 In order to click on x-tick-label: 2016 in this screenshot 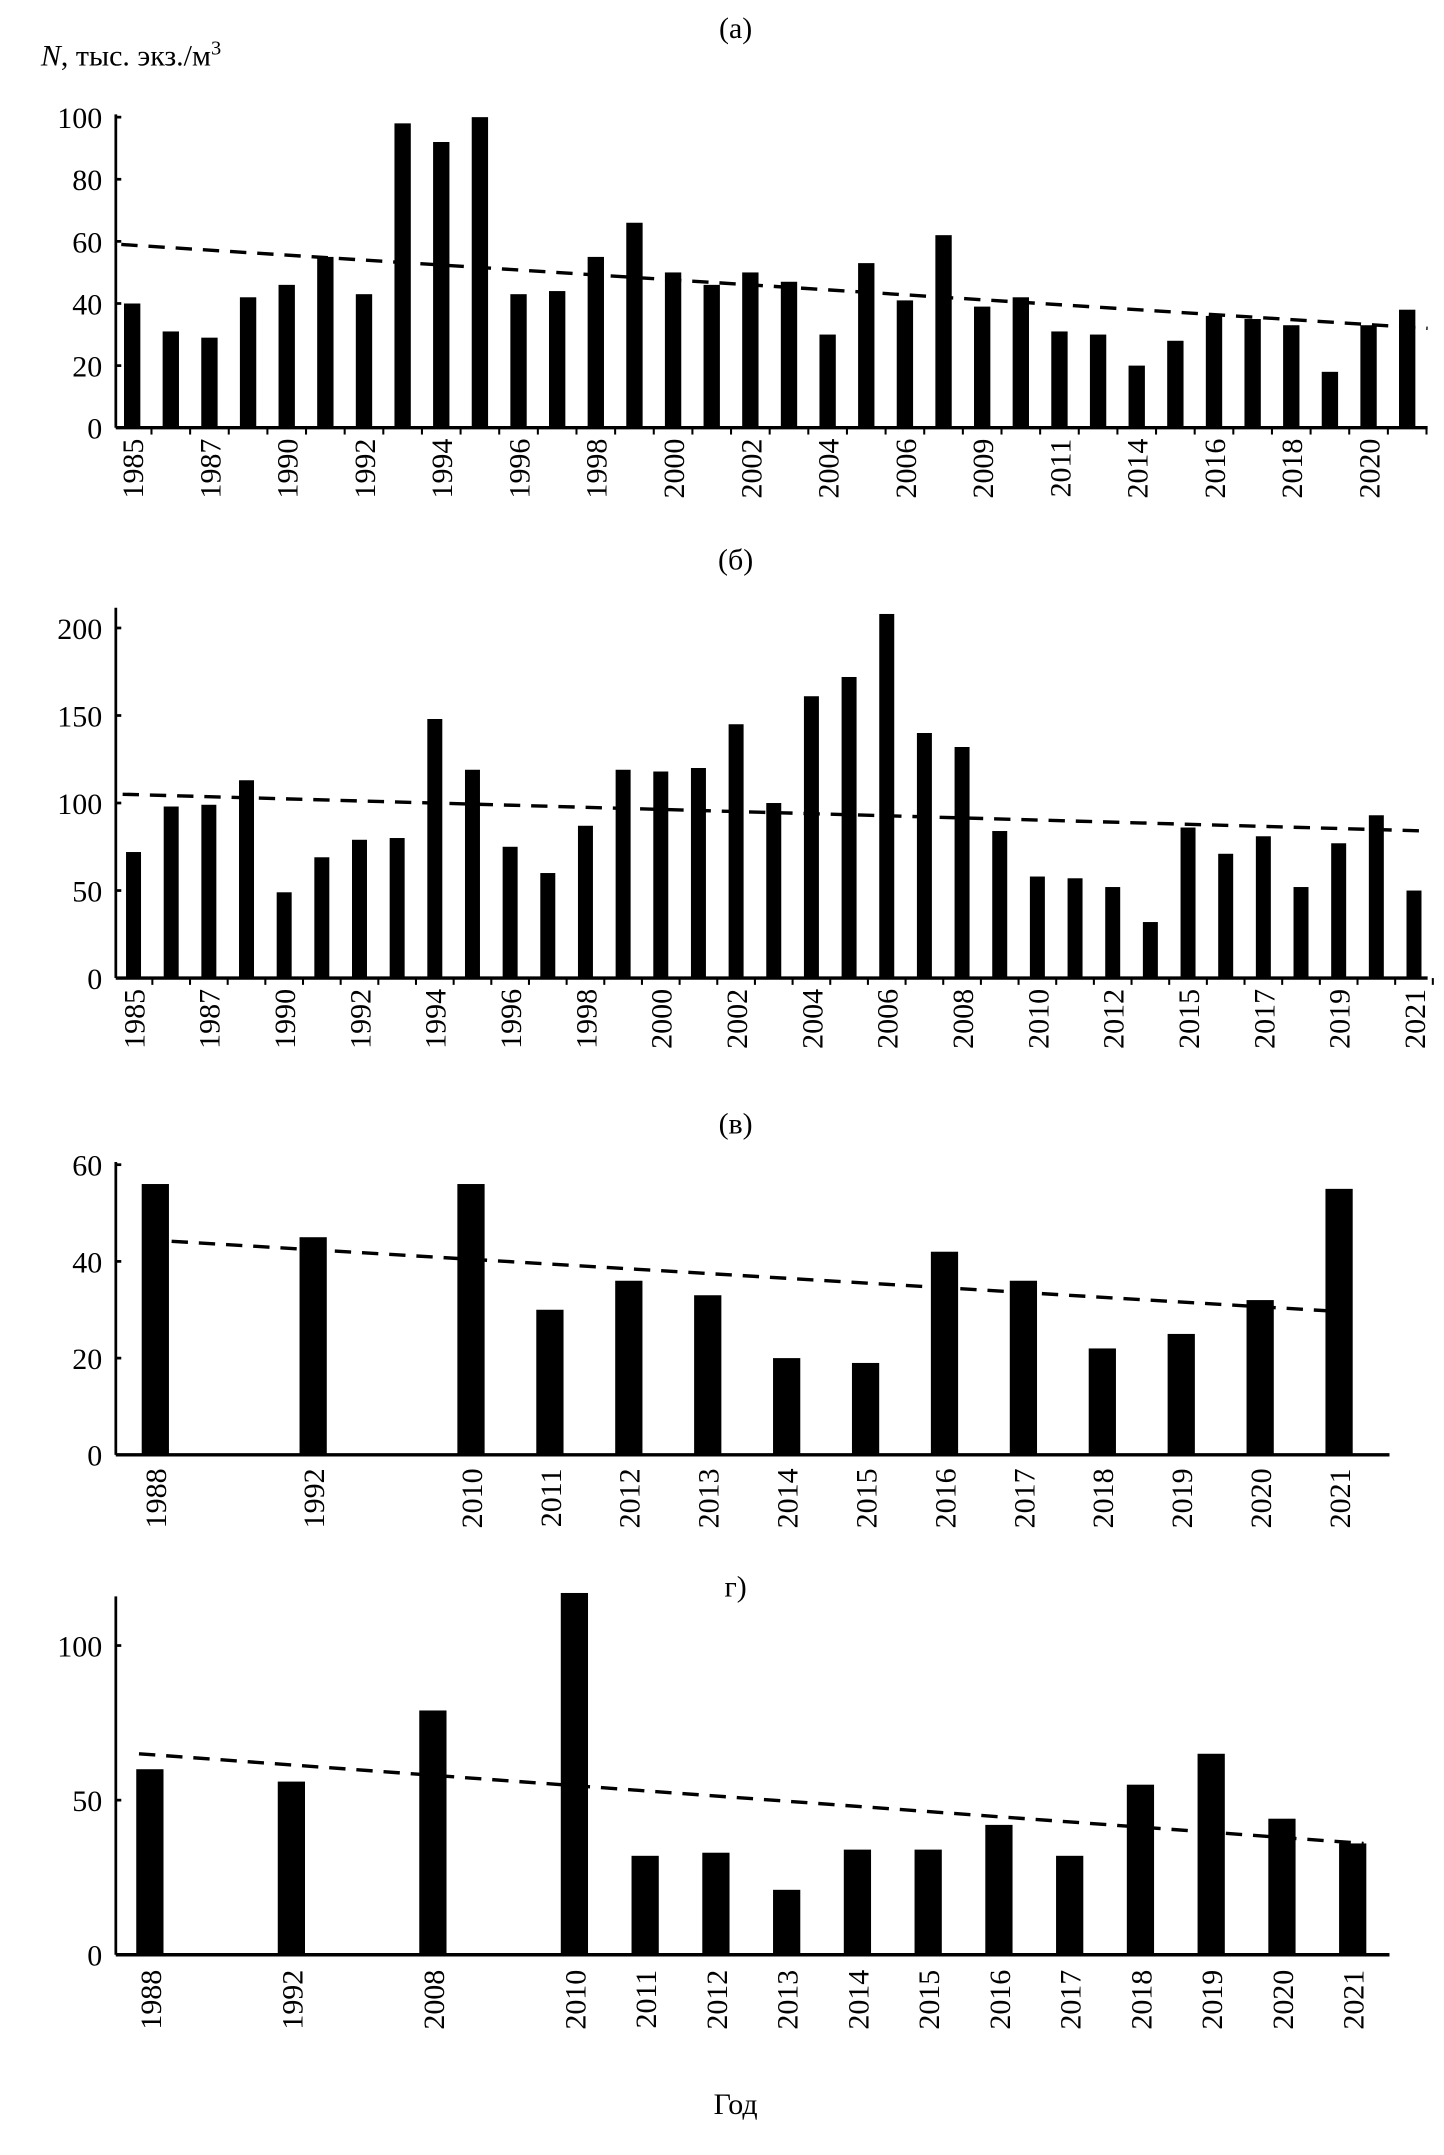, I will do `click(1000, 2000)`.